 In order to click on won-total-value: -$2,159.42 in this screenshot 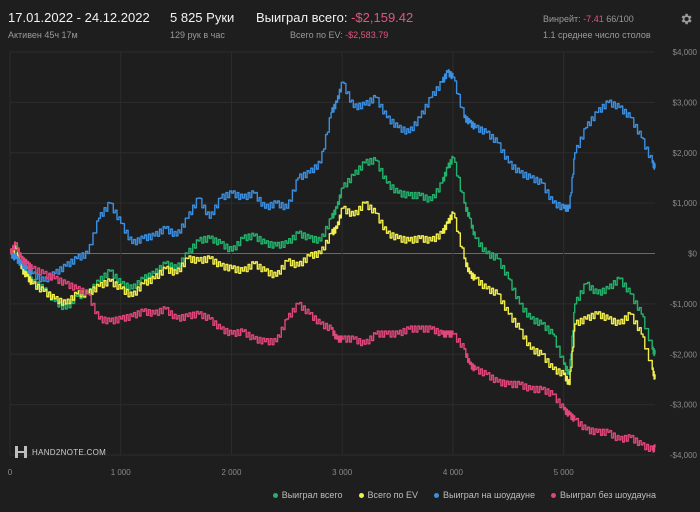, I will do `click(382, 17)`.